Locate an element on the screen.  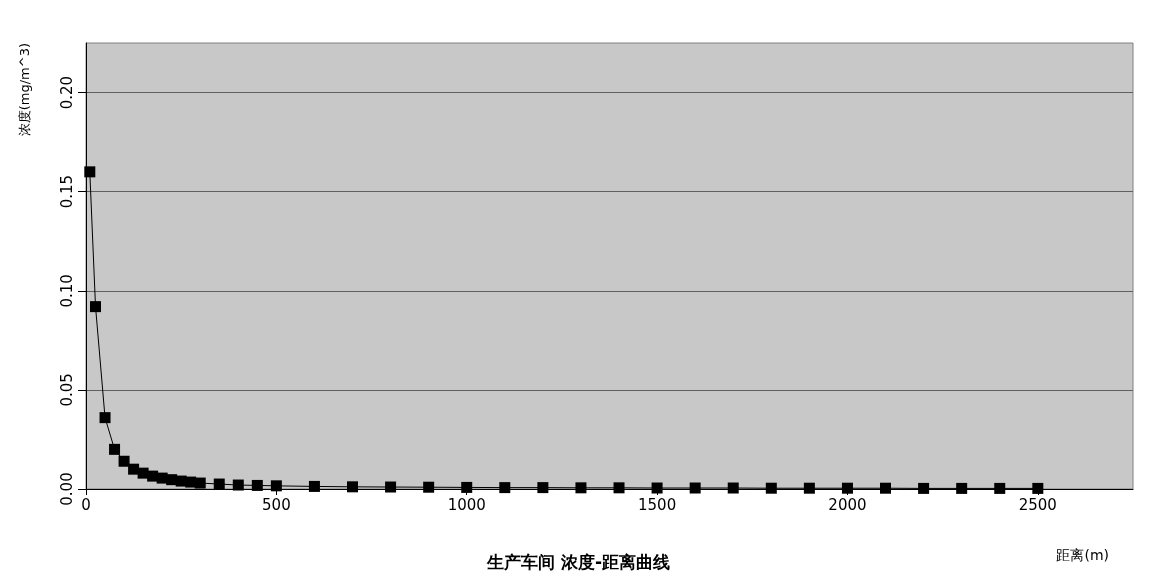
y-tick-label: 0.00 is located at coordinates (66, 489).